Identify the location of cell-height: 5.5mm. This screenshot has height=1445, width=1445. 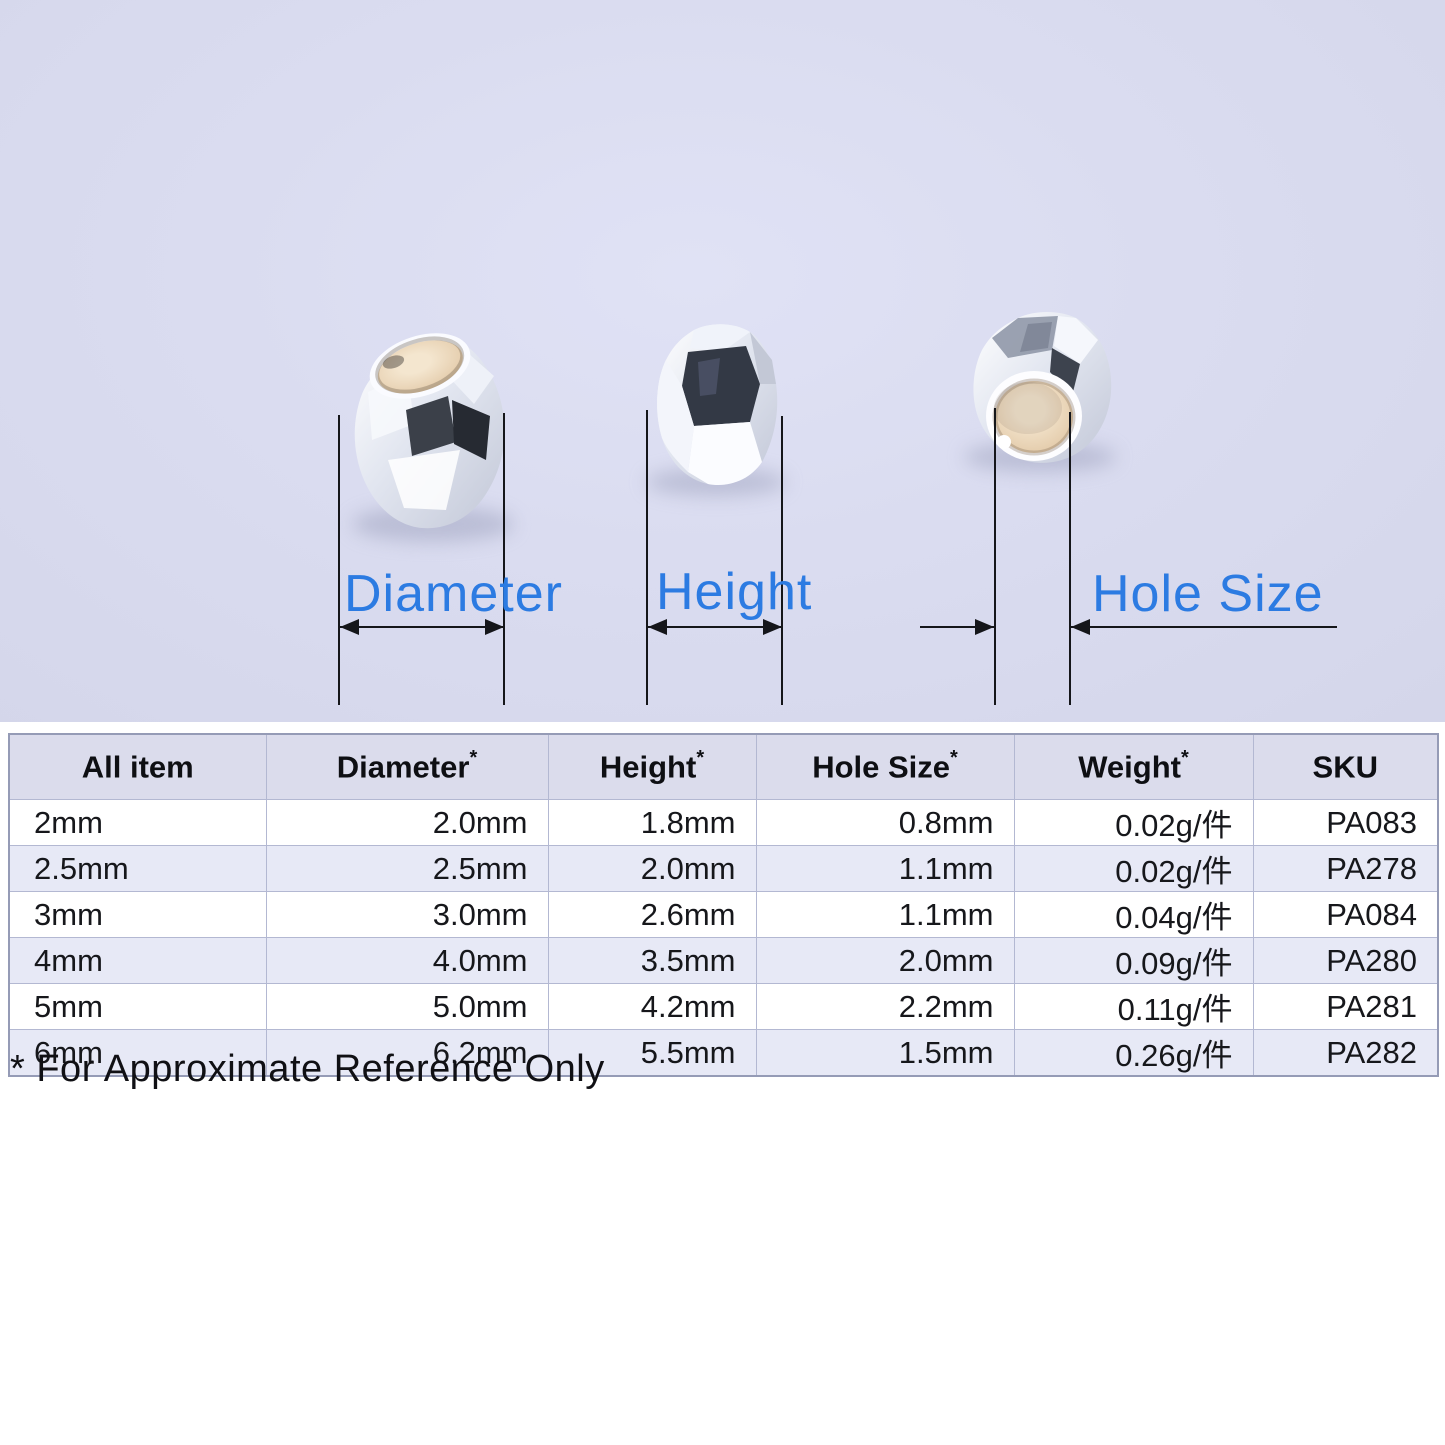
(652, 1053).